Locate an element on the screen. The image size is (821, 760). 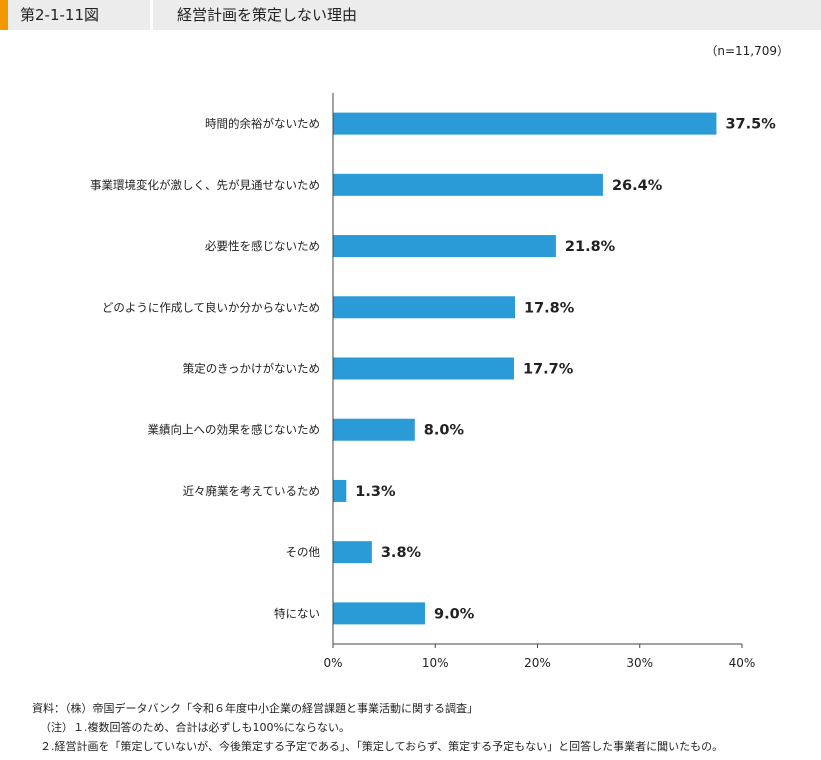
value-label: 26.4% is located at coordinates (637, 186).